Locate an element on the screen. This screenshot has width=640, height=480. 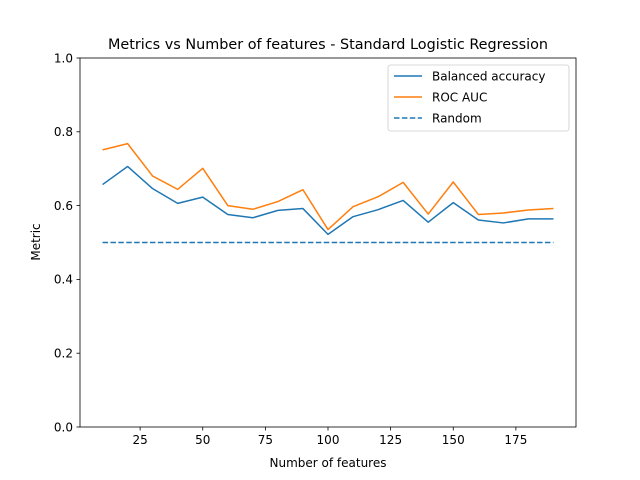
y-tick-label: 0.8 is located at coordinates (63, 132).